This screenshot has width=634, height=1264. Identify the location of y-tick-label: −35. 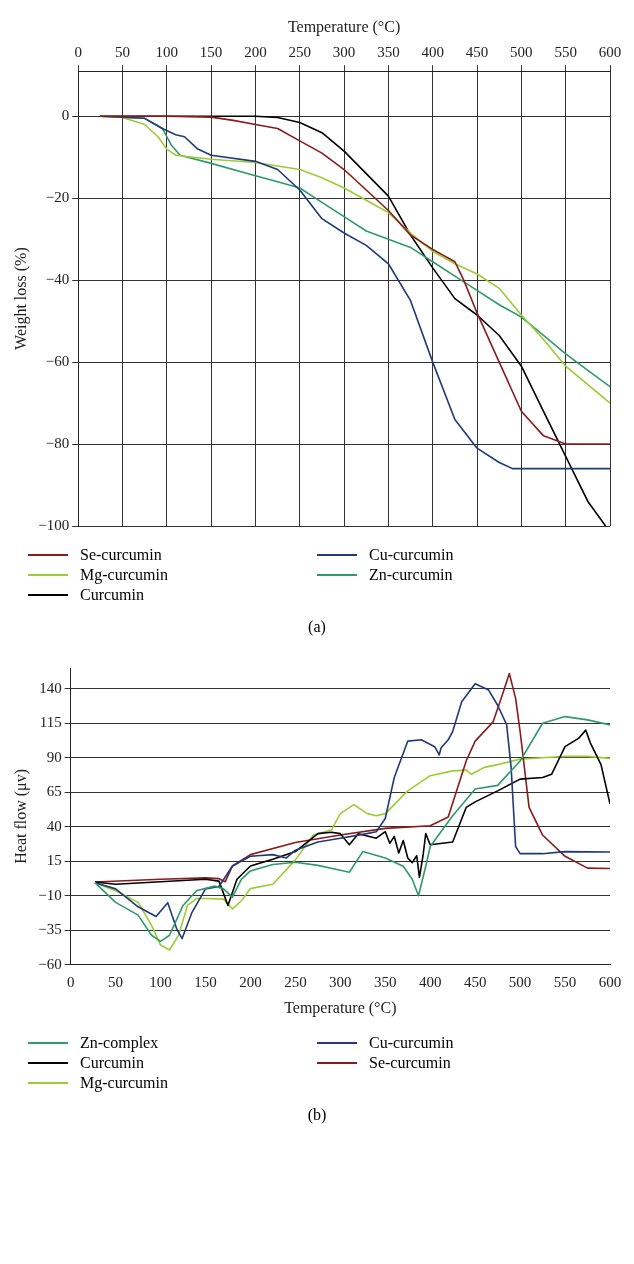
(50, 929).